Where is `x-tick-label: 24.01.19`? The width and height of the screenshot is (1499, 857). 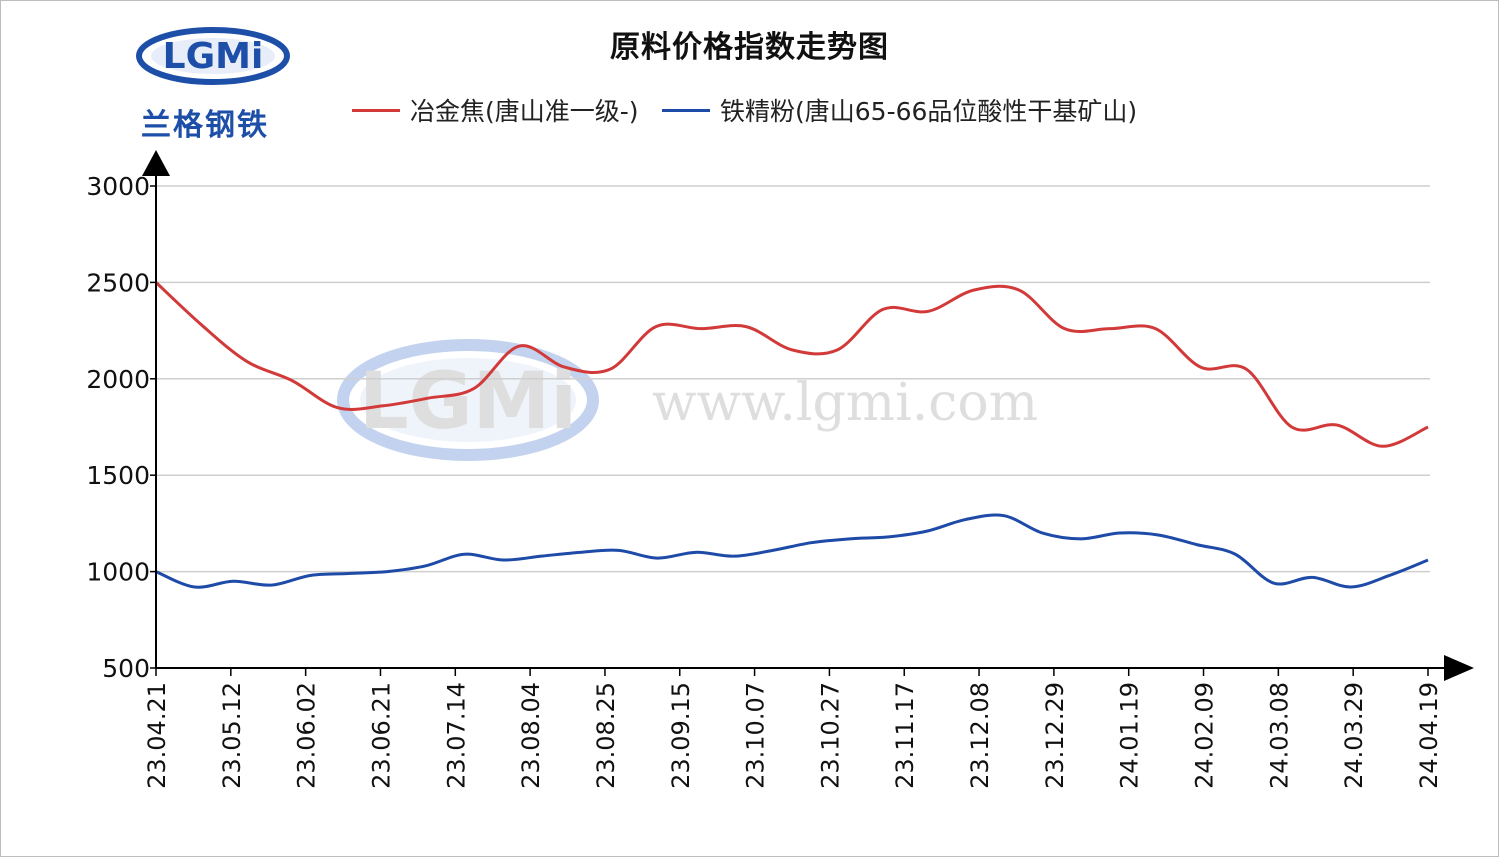
x-tick-label: 24.01.19 is located at coordinates (1130, 735).